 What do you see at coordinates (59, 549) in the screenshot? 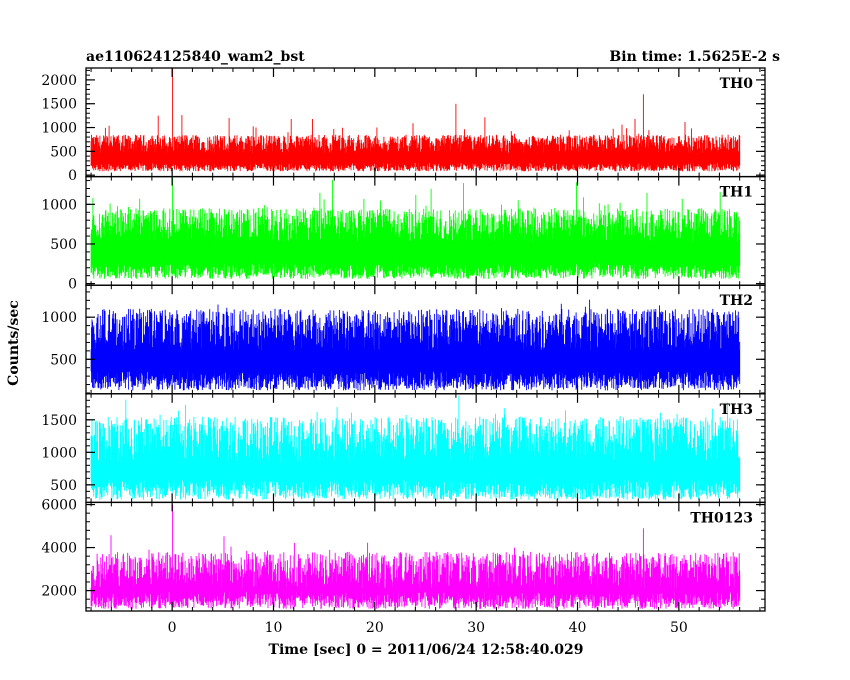
I see `y-tick-label: 4000` at bounding box center [59, 549].